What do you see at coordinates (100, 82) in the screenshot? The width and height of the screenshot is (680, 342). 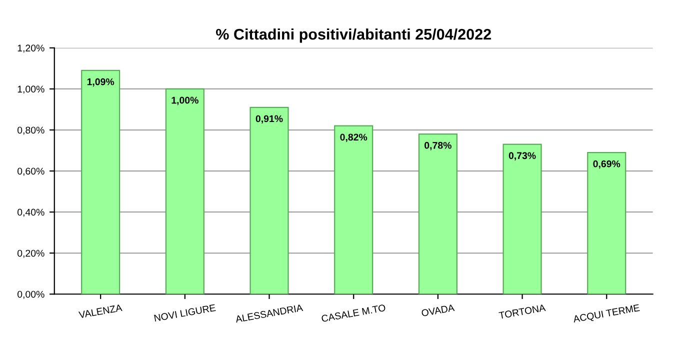 I see `data-label: 1,09%` at bounding box center [100, 82].